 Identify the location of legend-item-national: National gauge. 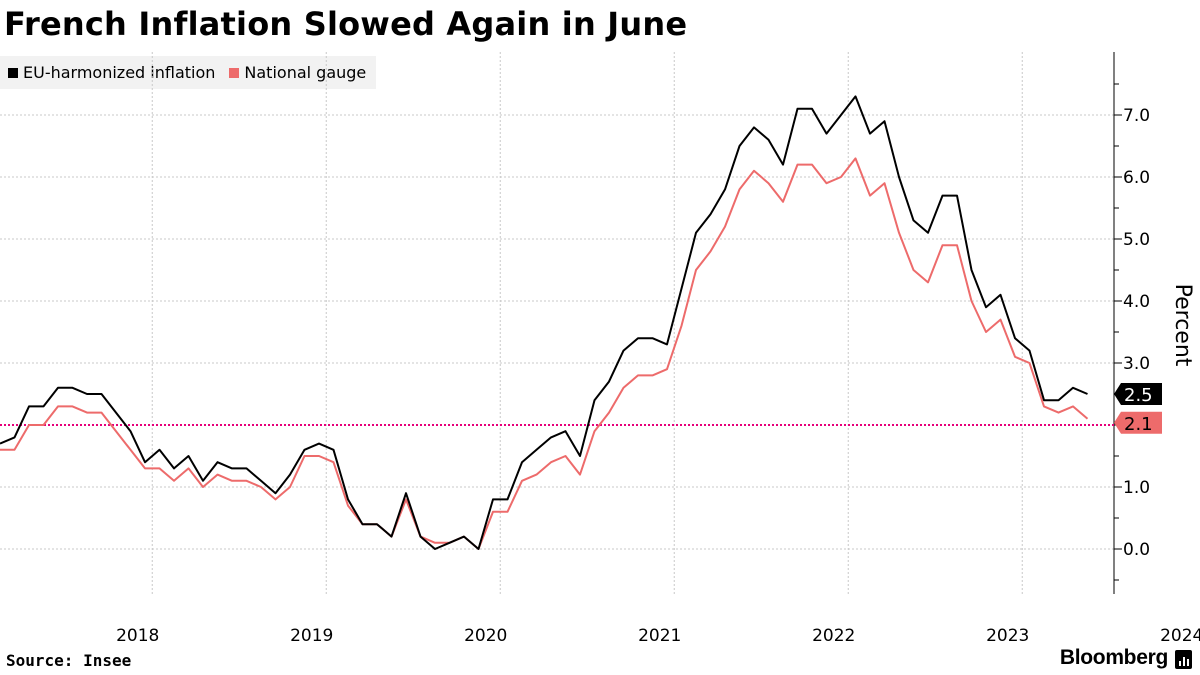
(297, 72).